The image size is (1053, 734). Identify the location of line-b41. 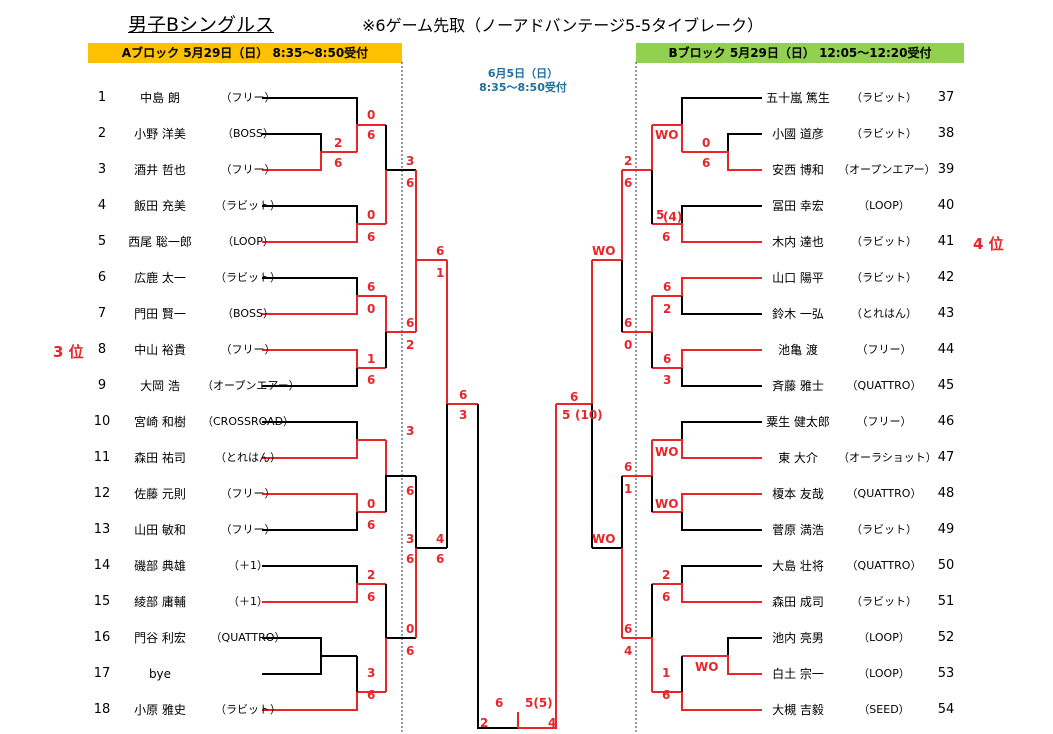
(707, 233).